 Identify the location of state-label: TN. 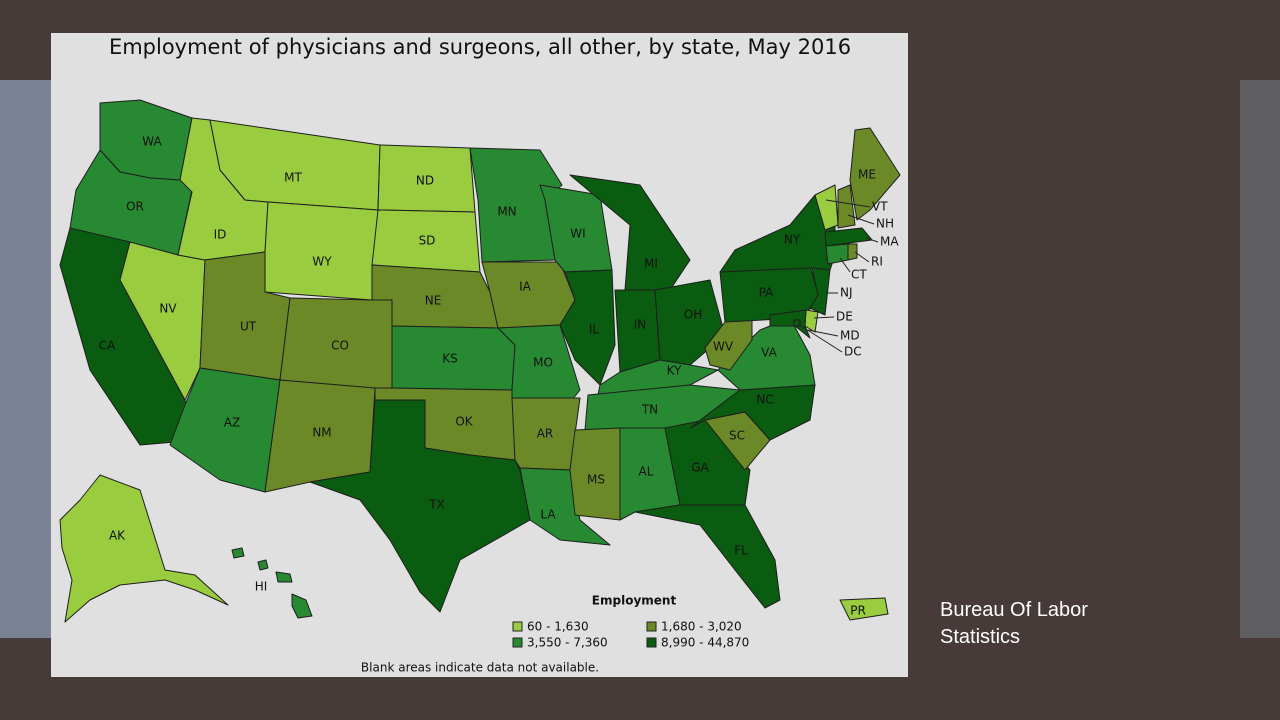
(649, 410).